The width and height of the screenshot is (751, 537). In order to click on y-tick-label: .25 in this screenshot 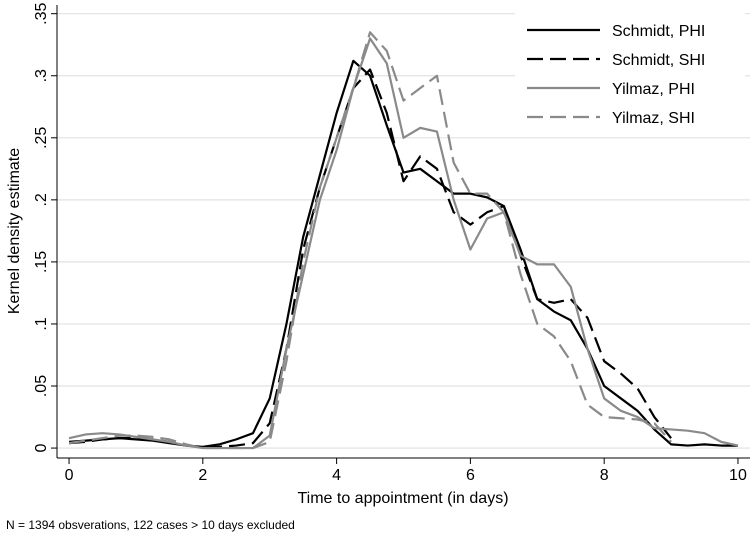, I will do `click(41, 138)`.